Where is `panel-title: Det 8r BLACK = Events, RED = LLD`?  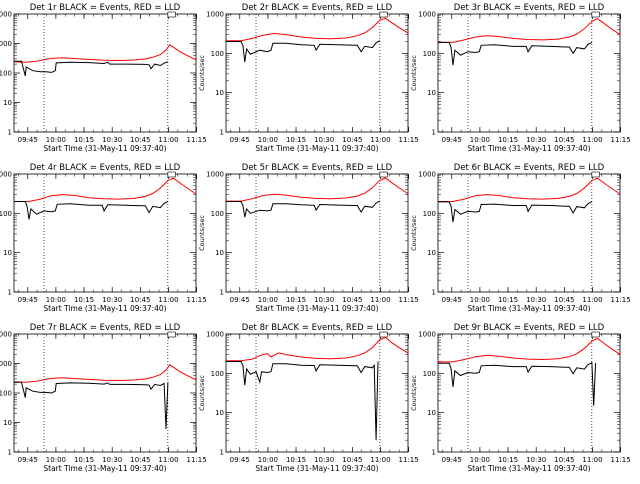 panel-title: Det 8r BLACK = Events, RED = LLD is located at coordinates (317, 328).